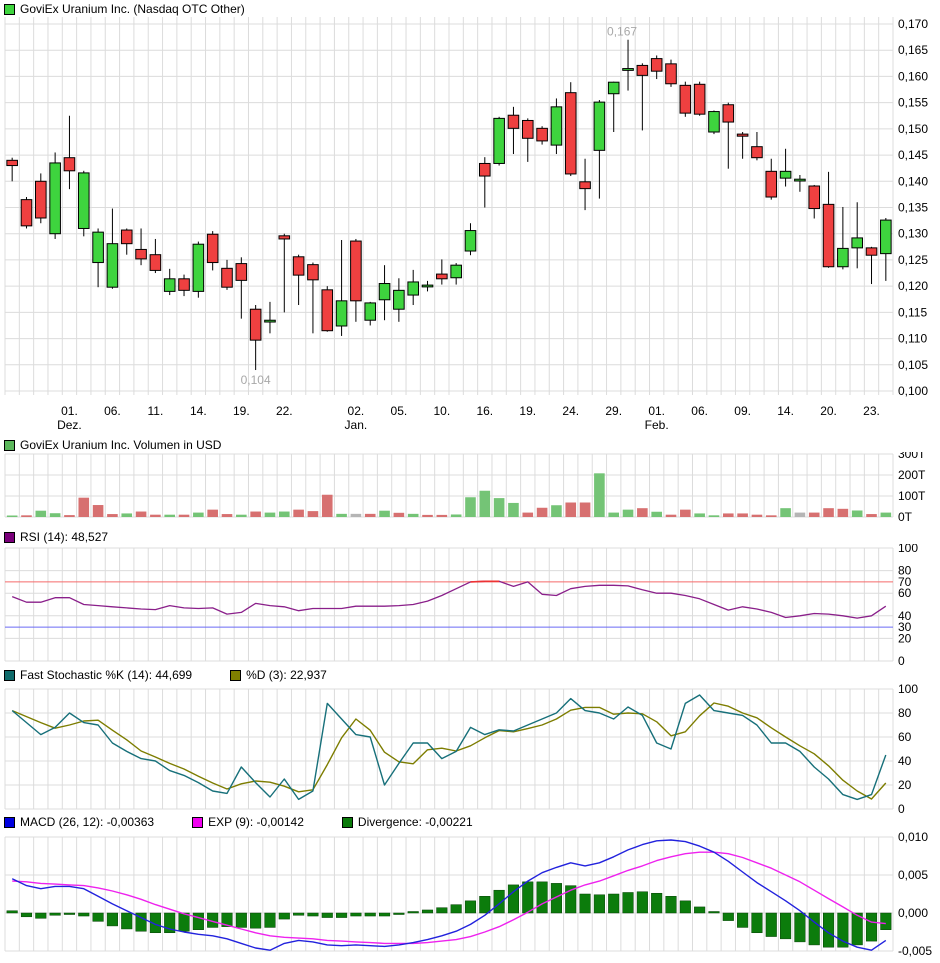  What do you see at coordinates (913, 155) in the screenshot?
I see `svg-text: 0,145` at bounding box center [913, 155].